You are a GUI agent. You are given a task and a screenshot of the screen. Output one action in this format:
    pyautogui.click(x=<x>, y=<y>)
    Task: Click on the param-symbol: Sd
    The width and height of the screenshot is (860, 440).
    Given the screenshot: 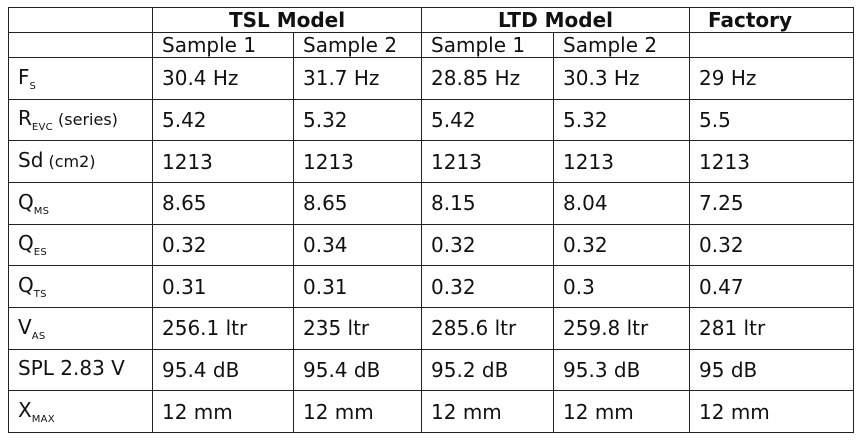 What is the action you would take?
    pyautogui.click(x=31, y=160)
    